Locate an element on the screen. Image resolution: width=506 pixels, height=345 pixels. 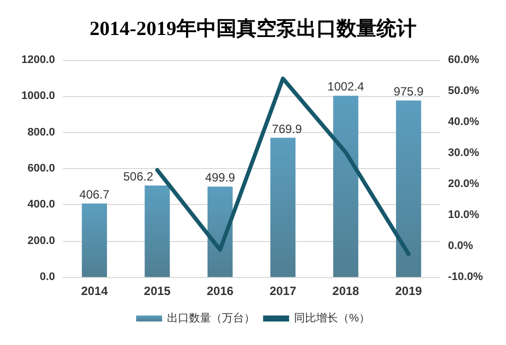
data-label: 499.9 is located at coordinates (220, 177).